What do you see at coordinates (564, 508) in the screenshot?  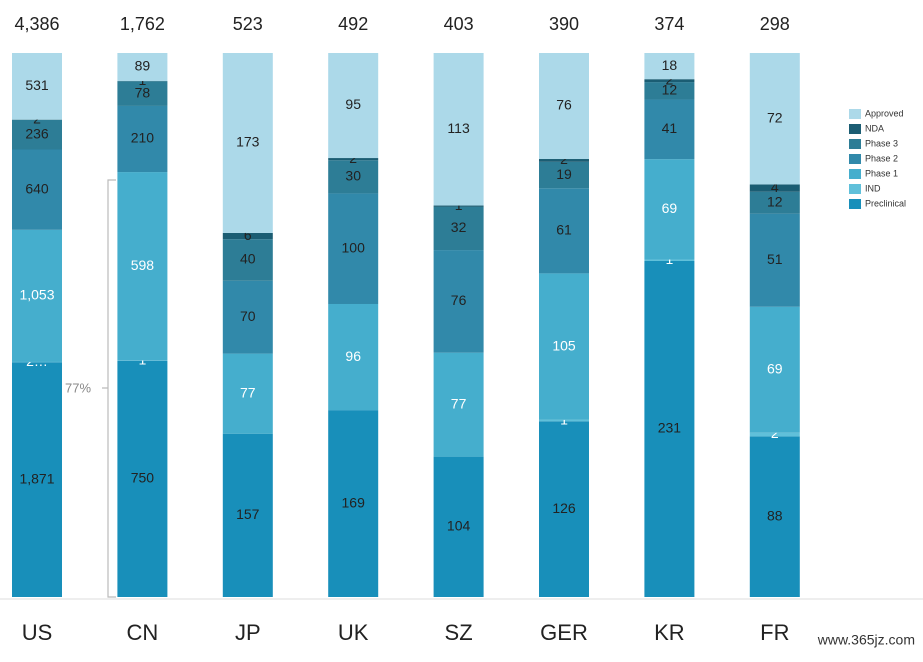 I see `segment-label: 126` at bounding box center [564, 508].